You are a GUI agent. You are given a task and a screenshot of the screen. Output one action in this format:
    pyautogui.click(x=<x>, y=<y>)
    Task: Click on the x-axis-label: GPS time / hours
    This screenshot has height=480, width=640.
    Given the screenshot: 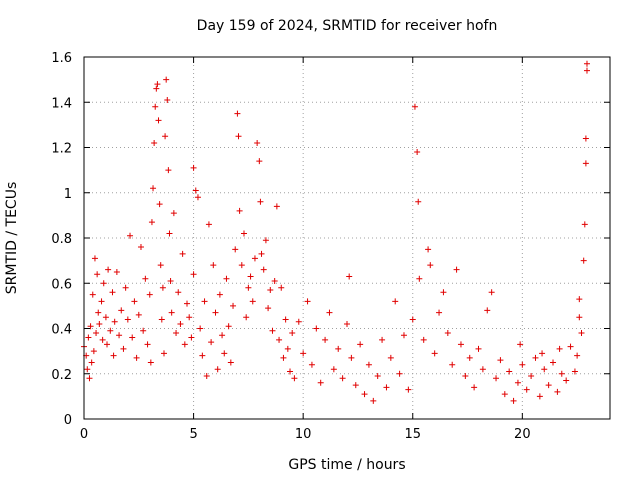 What is the action you would take?
    pyautogui.click(x=347, y=465)
    